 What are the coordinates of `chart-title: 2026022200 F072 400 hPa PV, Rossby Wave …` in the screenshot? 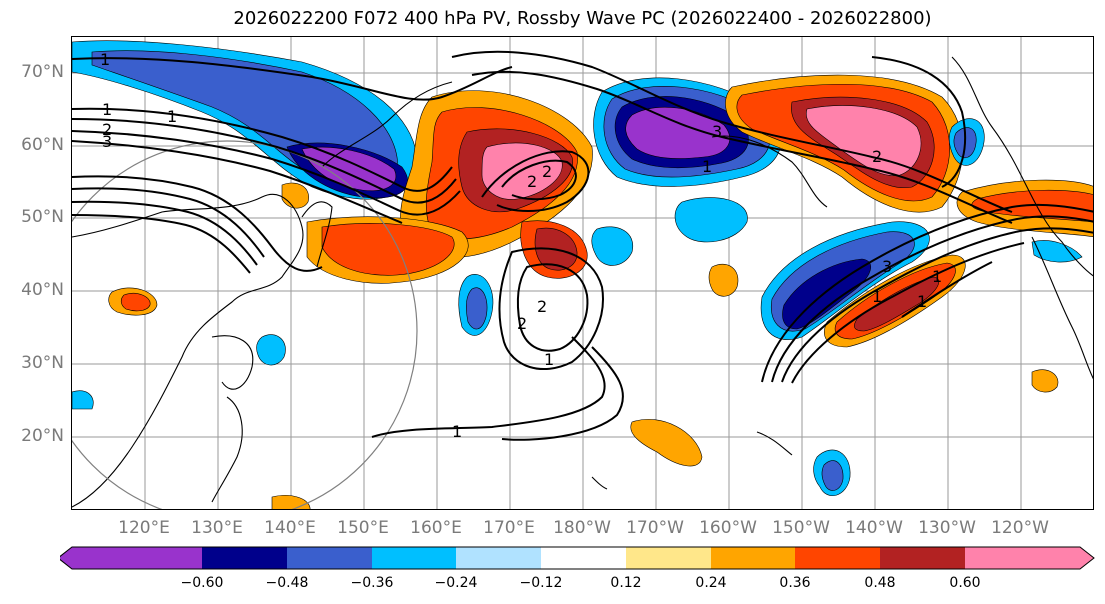 It's located at (582, 18).